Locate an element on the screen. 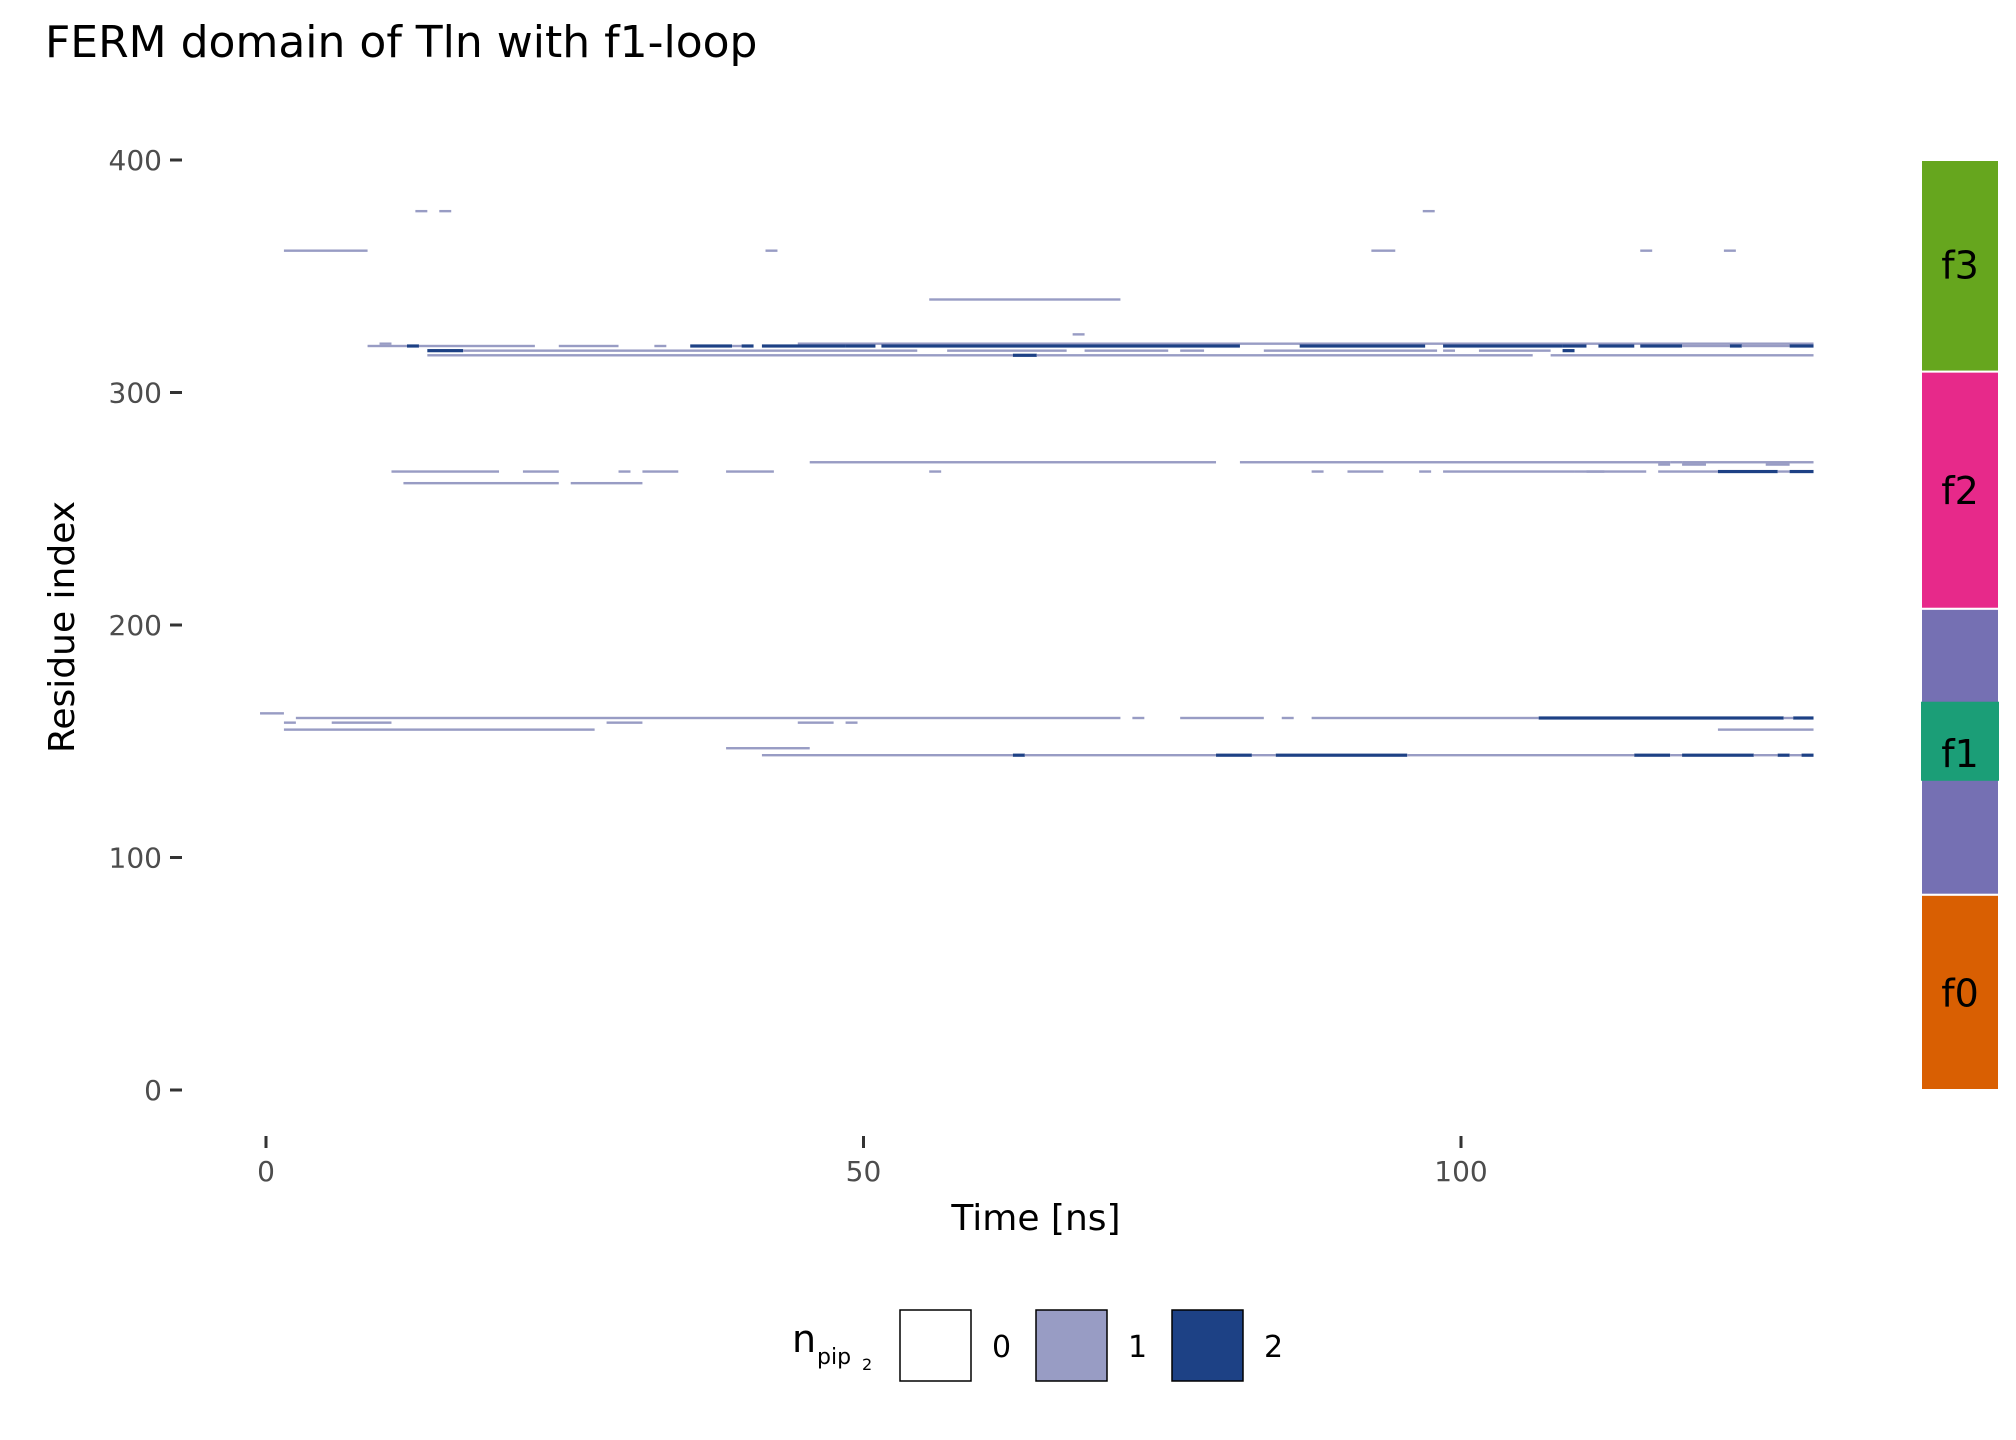 This screenshot has height=1440, width=2016. domain-bar: f0 f1 f2 f3 is located at coordinates (1960, 625).